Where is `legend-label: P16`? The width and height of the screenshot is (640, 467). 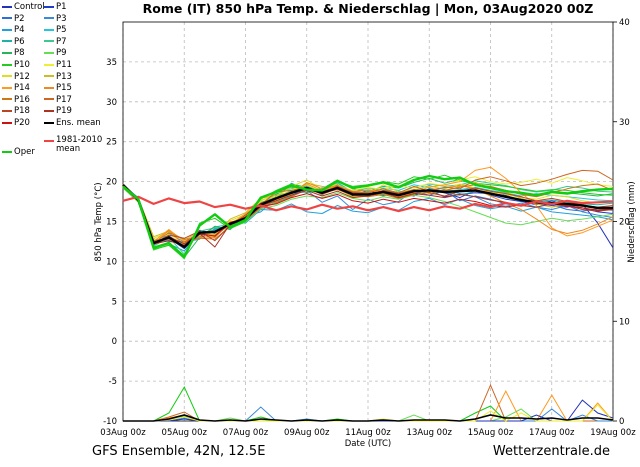
legend-label: P16 is located at coordinates (22, 99).